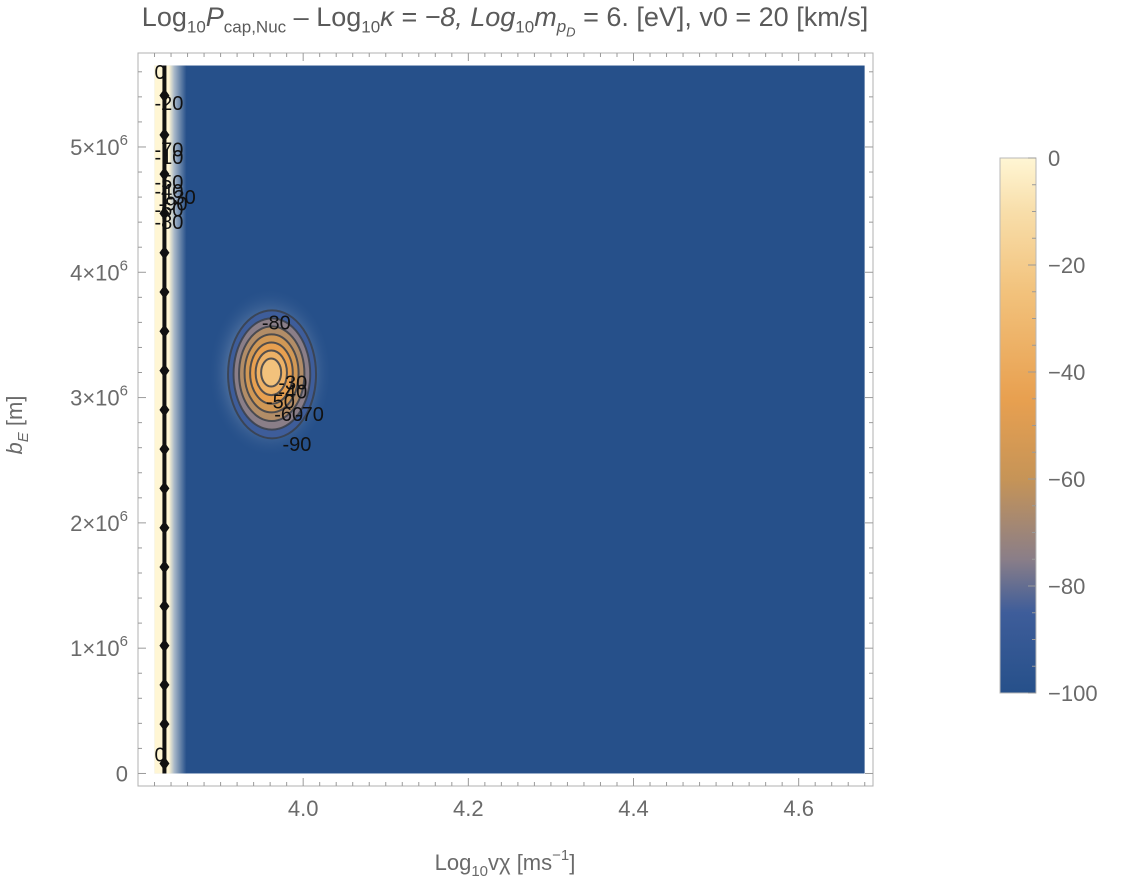 Image resolution: width=1131 pixels, height=886 pixels. Describe the element at coordinates (1066, 265) in the screenshot. I see `colorbar-tick-label: −20` at that location.